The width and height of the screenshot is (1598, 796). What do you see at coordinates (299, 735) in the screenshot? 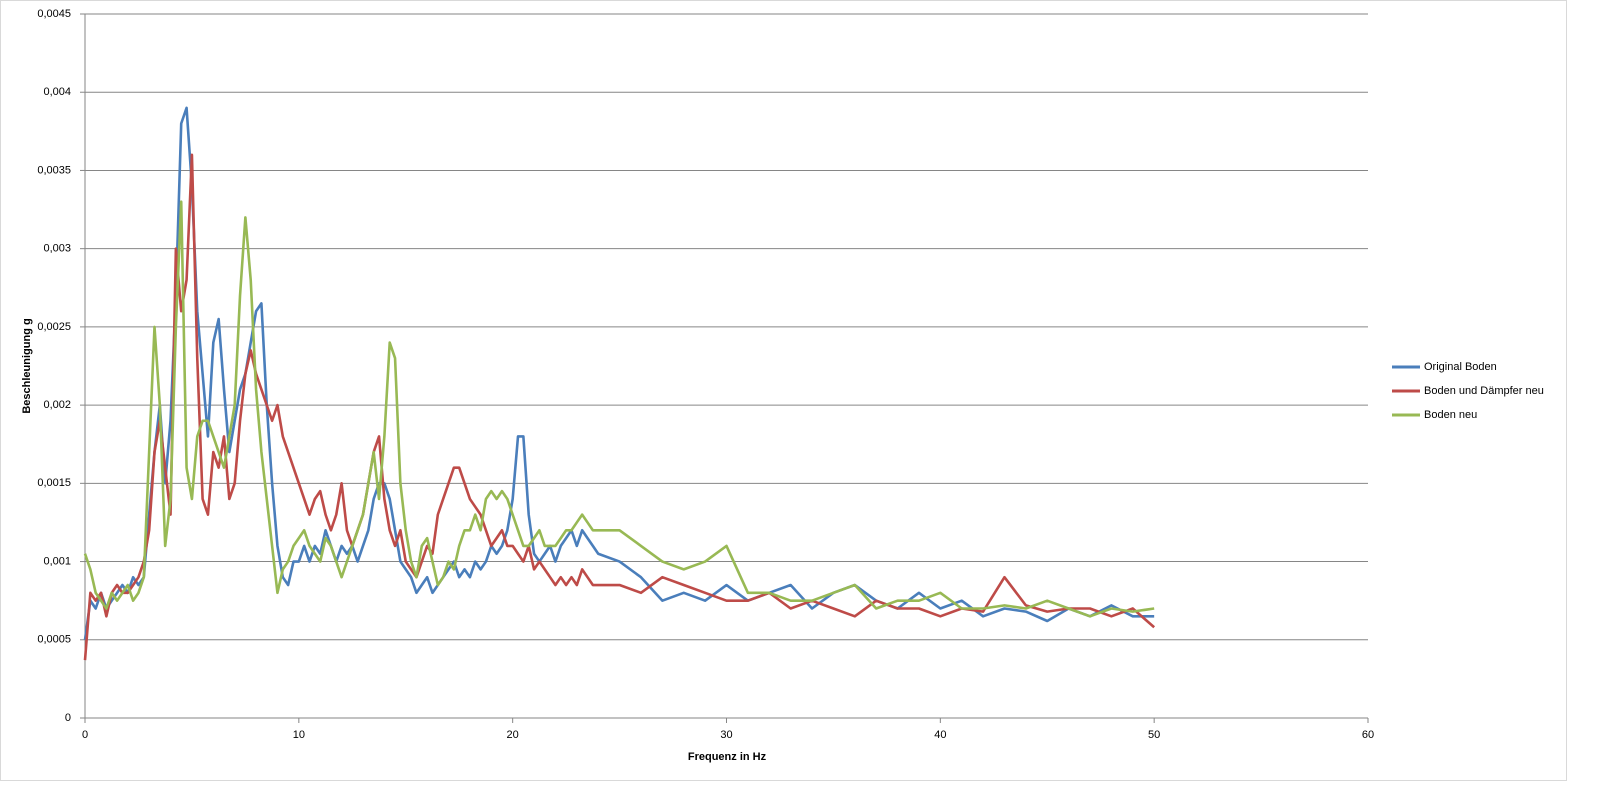
I see `x-tick-label: 10` at bounding box center [299, 735].